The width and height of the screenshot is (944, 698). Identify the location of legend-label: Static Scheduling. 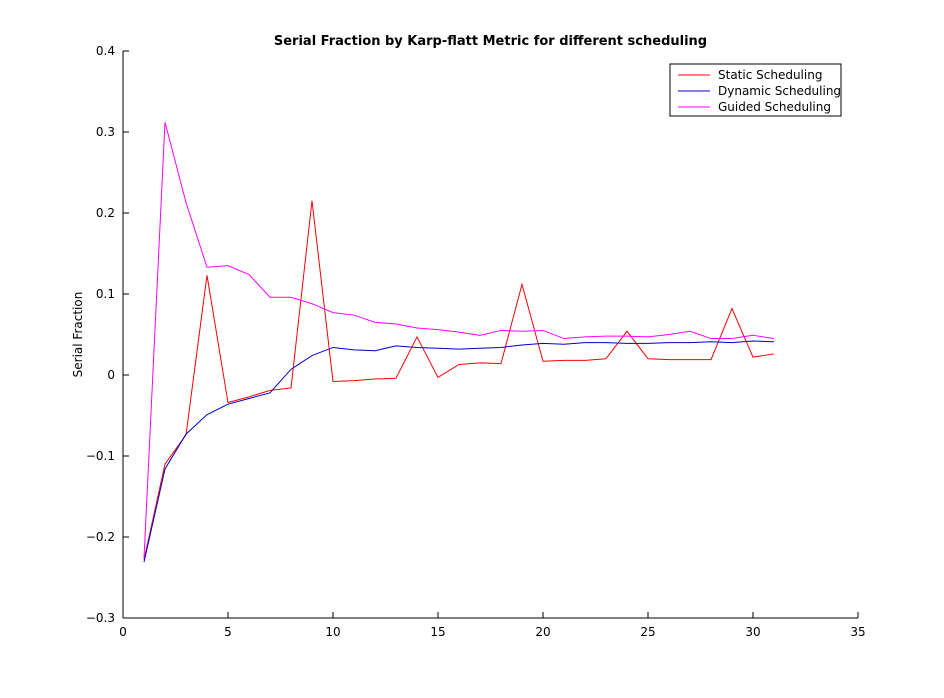
(770, 75).